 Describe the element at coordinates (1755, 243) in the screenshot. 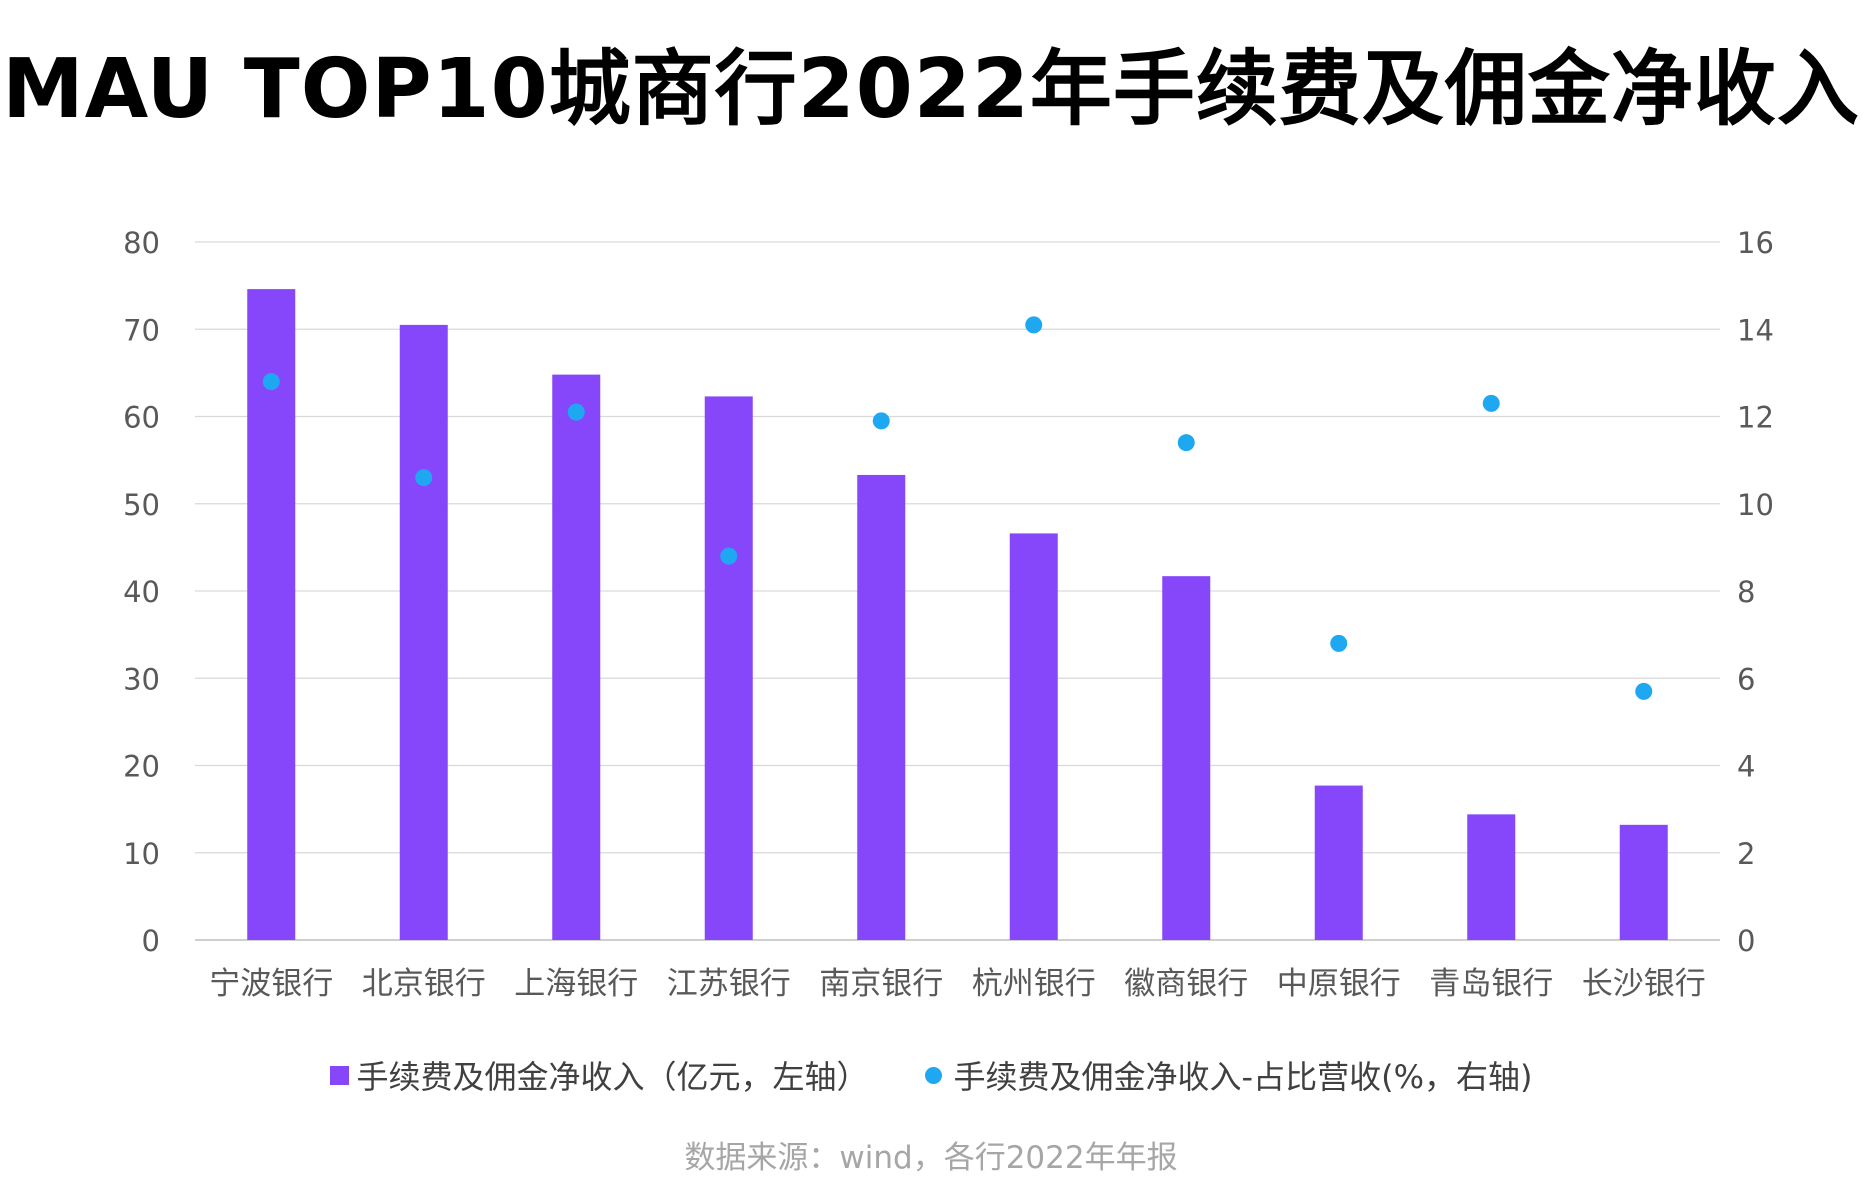

I see `right-tick-label: 16` at that location.